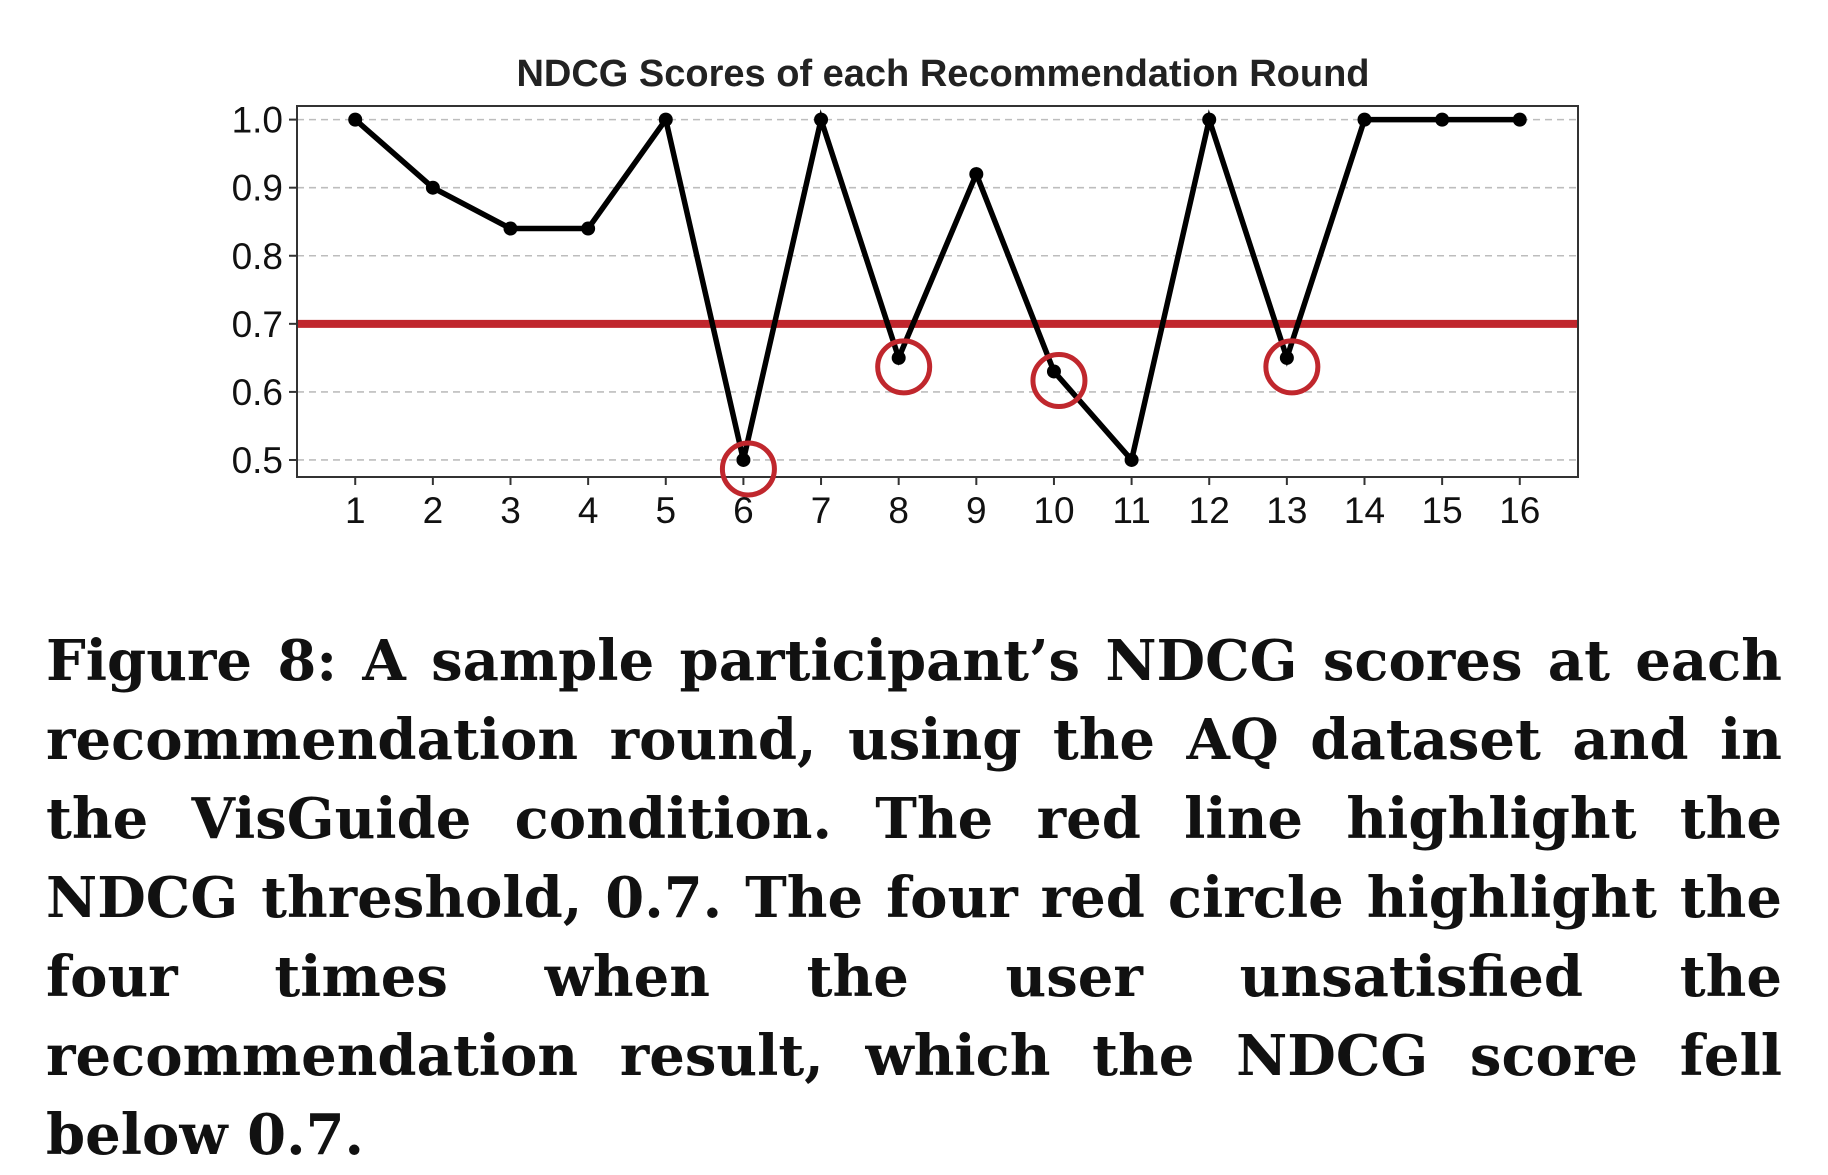  Describe the element at coordinates (1053, 510) in the screenshot. I see `x-tick-label: 10` at that location.